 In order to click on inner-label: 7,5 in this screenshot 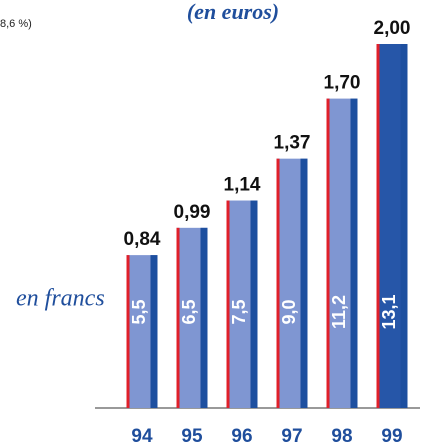, I will do `click(239, 311)`.